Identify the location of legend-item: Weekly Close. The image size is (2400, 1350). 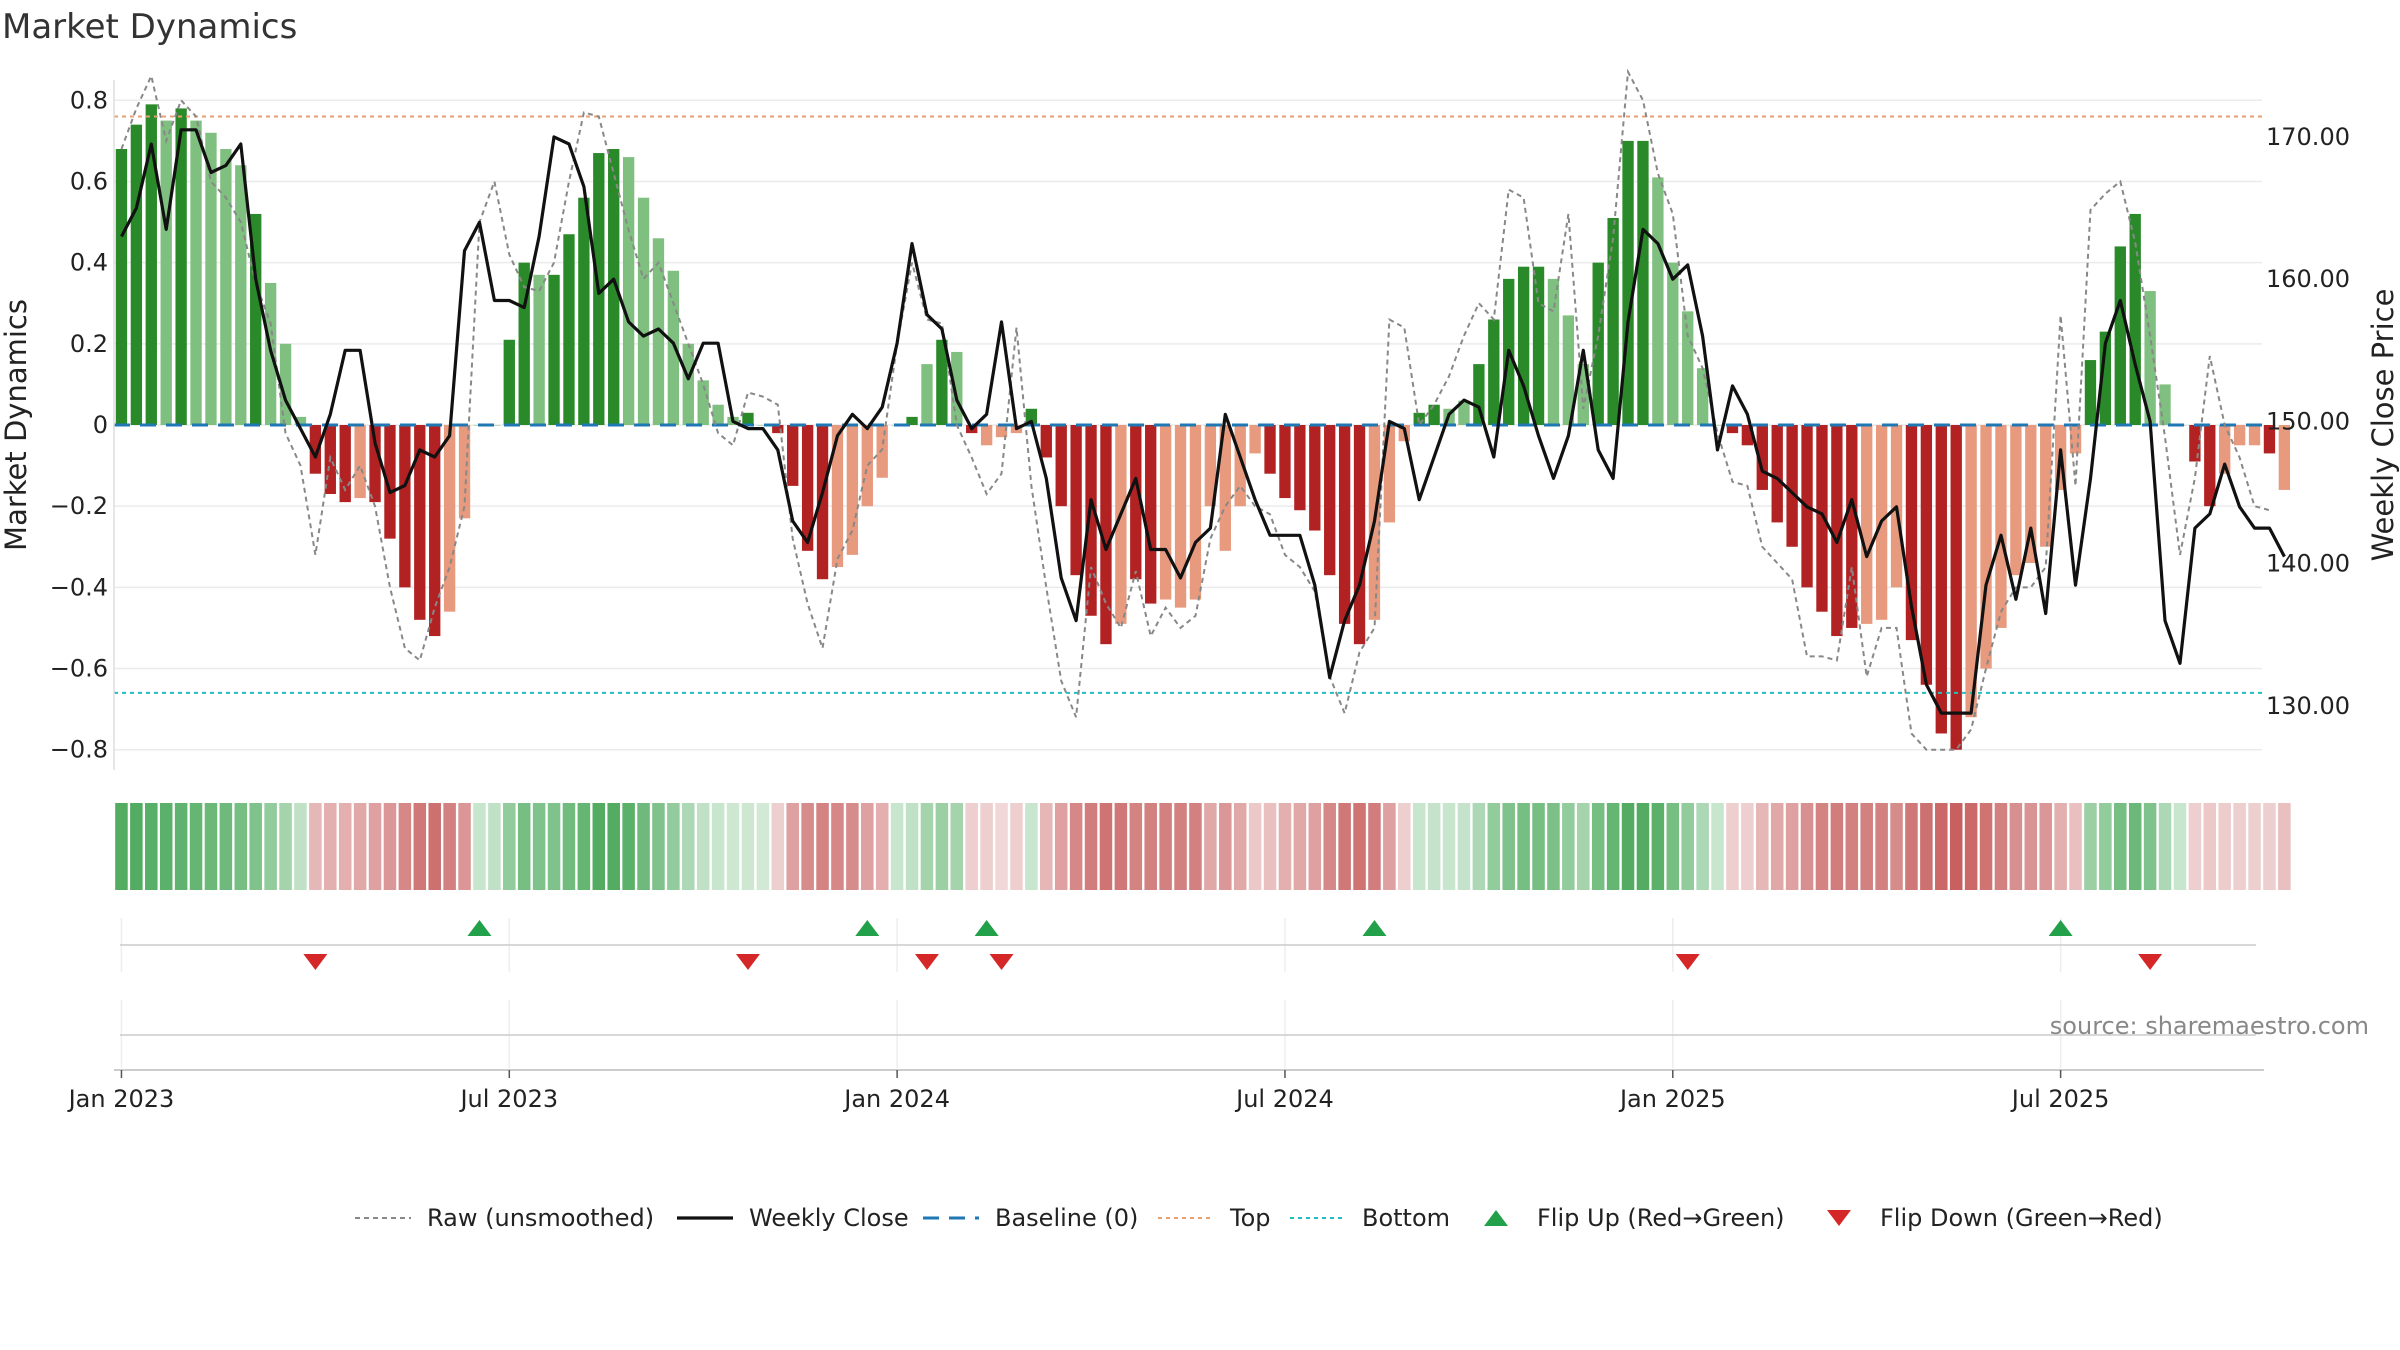
(793, 1218).